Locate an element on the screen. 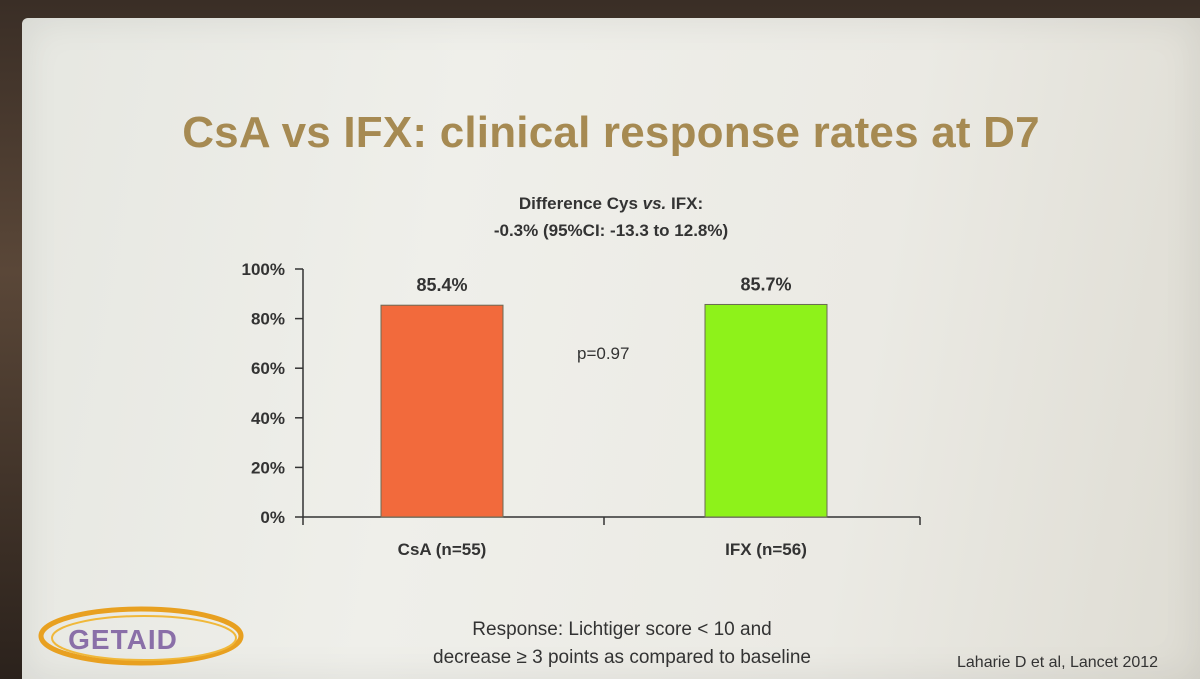 This screenshot has height=679, width=1200. category-label-1: IFX (n=56) is located at coordinates (766, 549).